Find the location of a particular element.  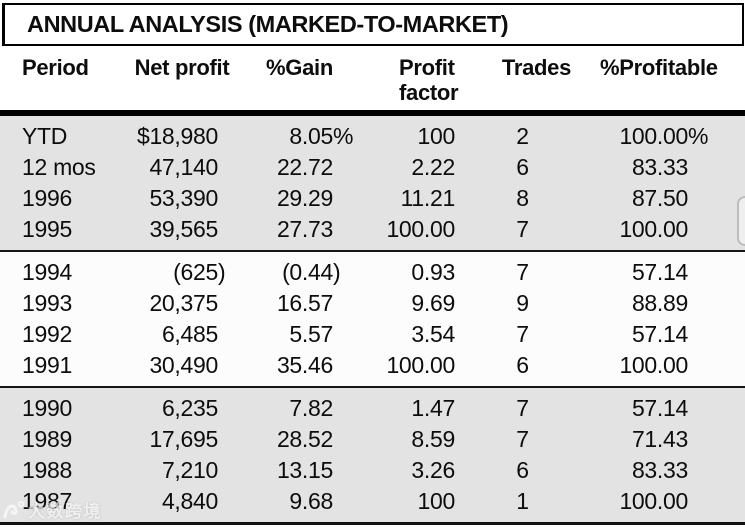

cell--gain: 22.72 is located at coordinates (304, 166).